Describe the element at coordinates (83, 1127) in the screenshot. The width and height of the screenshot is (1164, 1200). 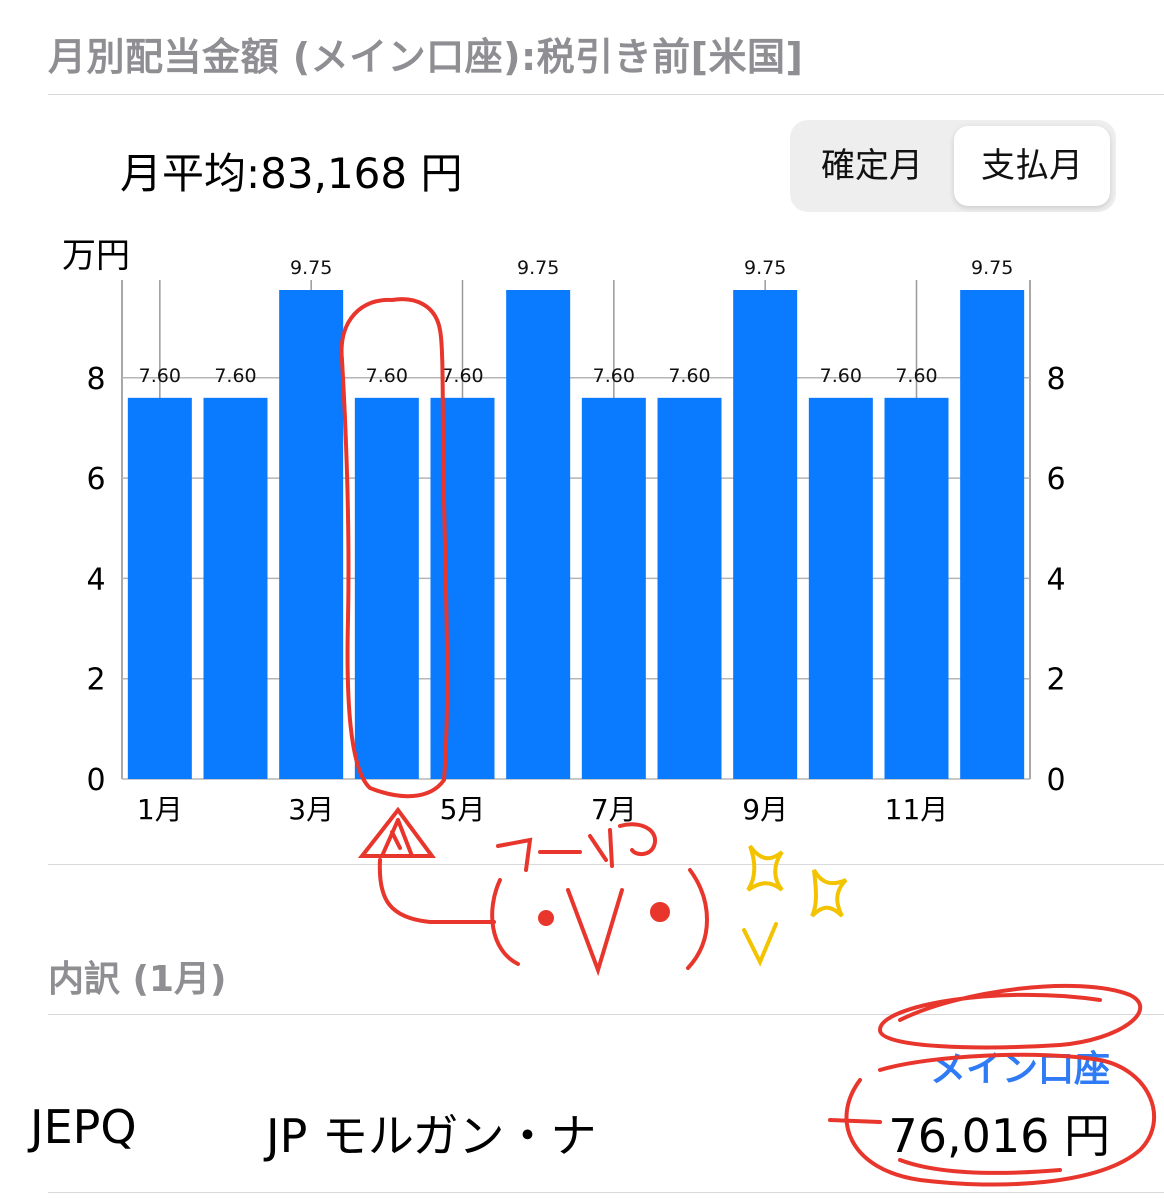
I see `row-ticker: JEPQ` at that location.